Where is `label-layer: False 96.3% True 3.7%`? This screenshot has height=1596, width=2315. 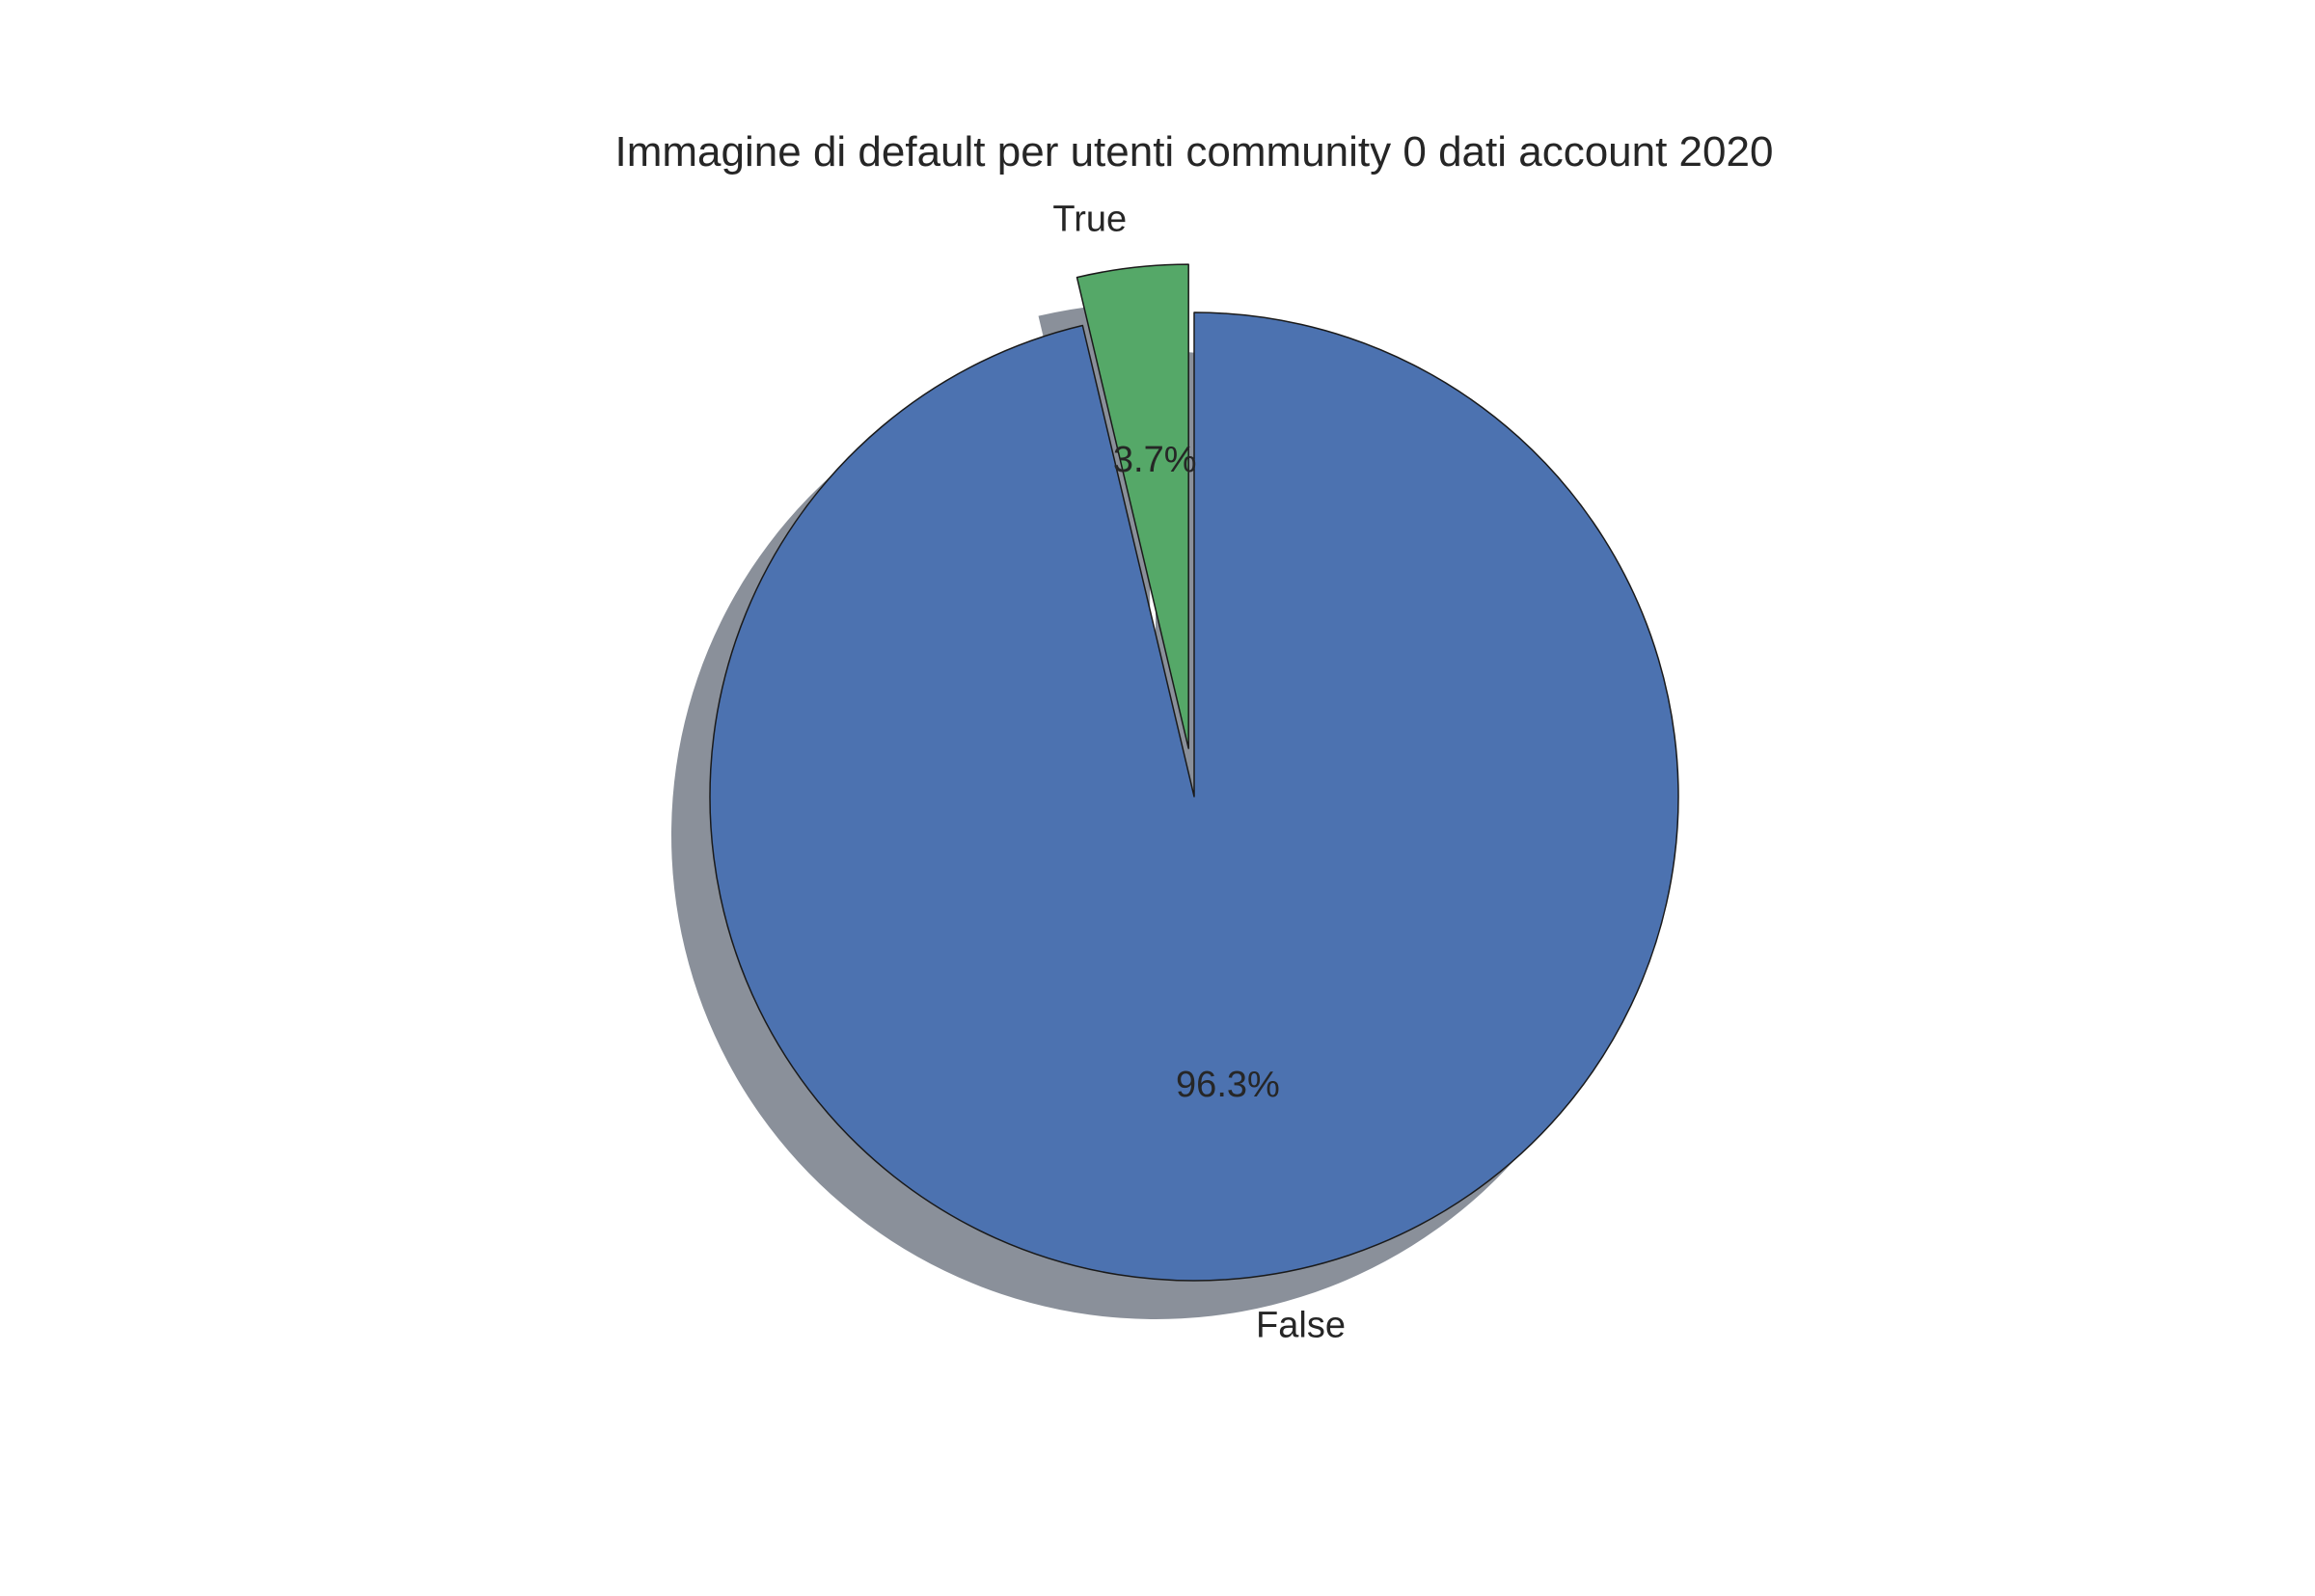 label-layer: False 96.3% True 3.7% is located at coordinates (1199, 773).